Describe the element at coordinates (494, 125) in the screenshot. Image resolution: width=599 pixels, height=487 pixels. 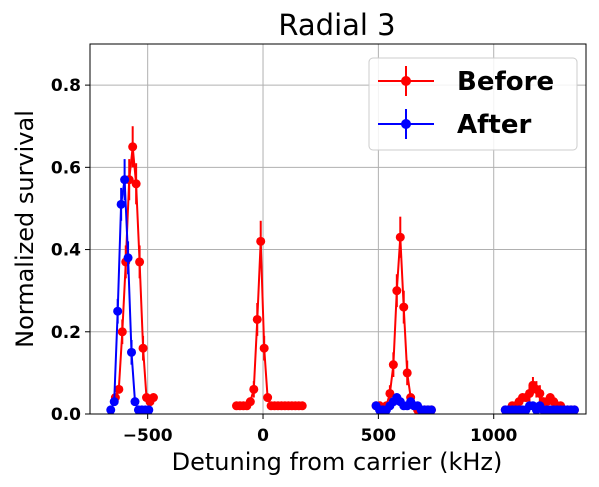
I see `legend-after-label: After` at that location.